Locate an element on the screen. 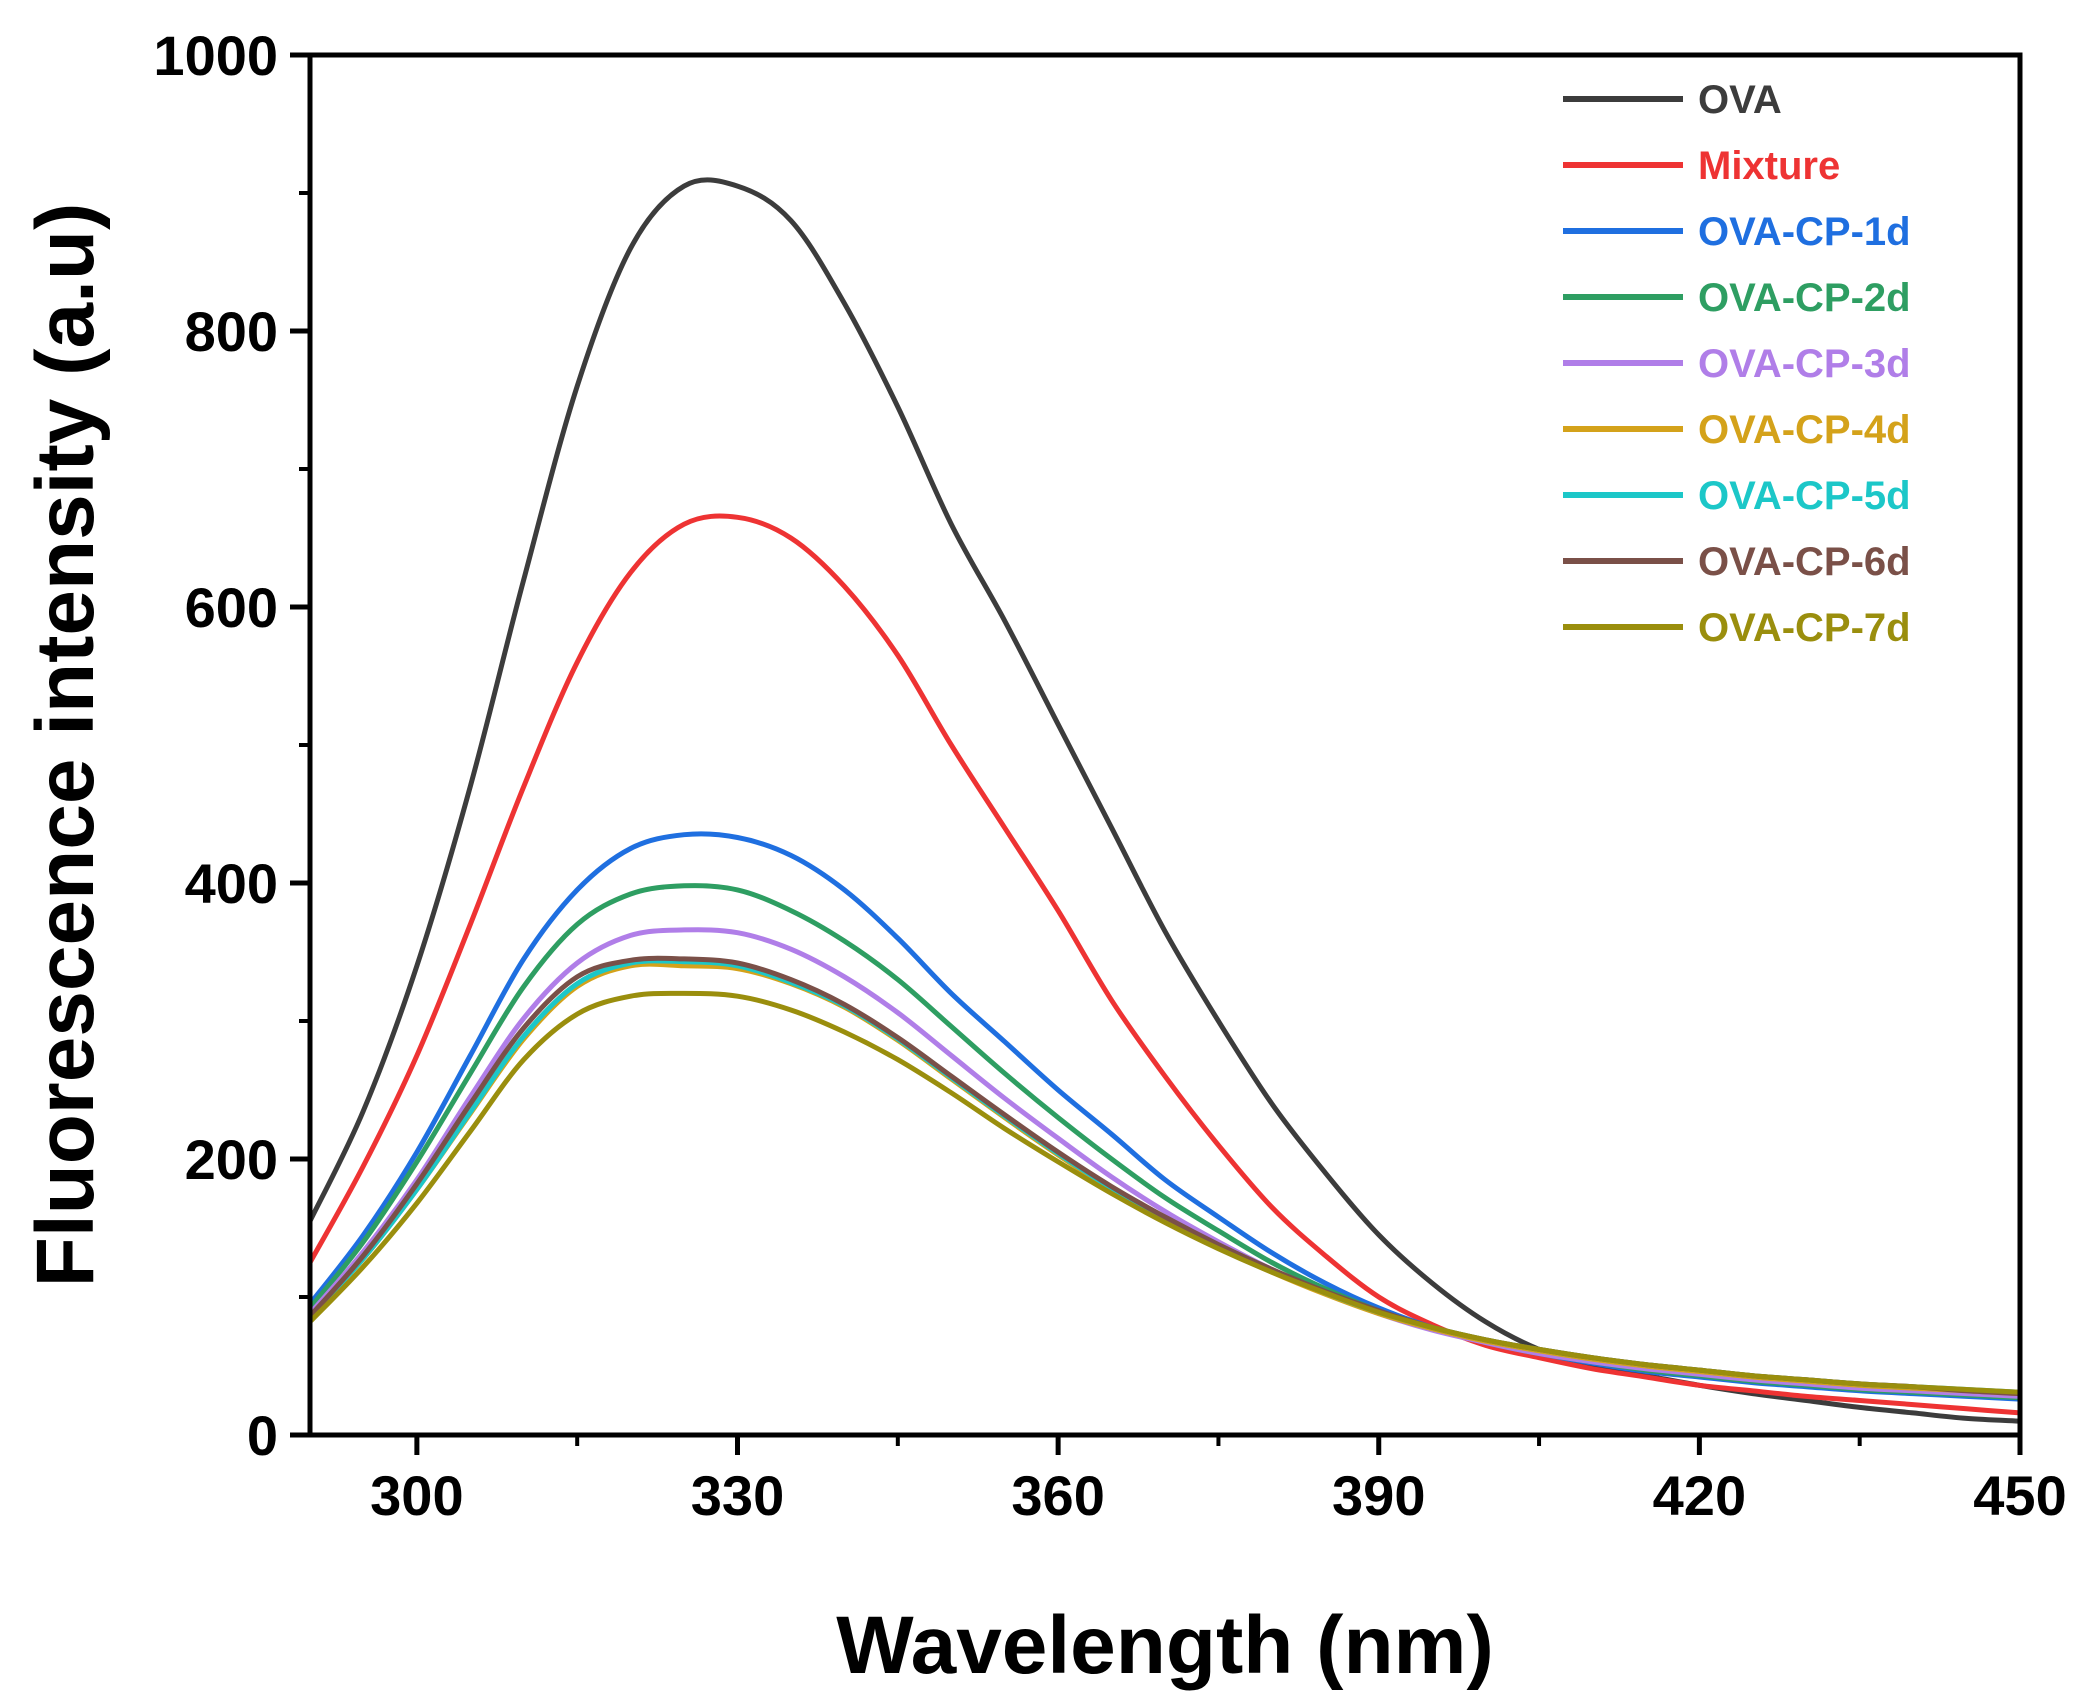 The image size is (2084, 1706). y-tick-label-2: 400 is located at coordinates (231, 883).